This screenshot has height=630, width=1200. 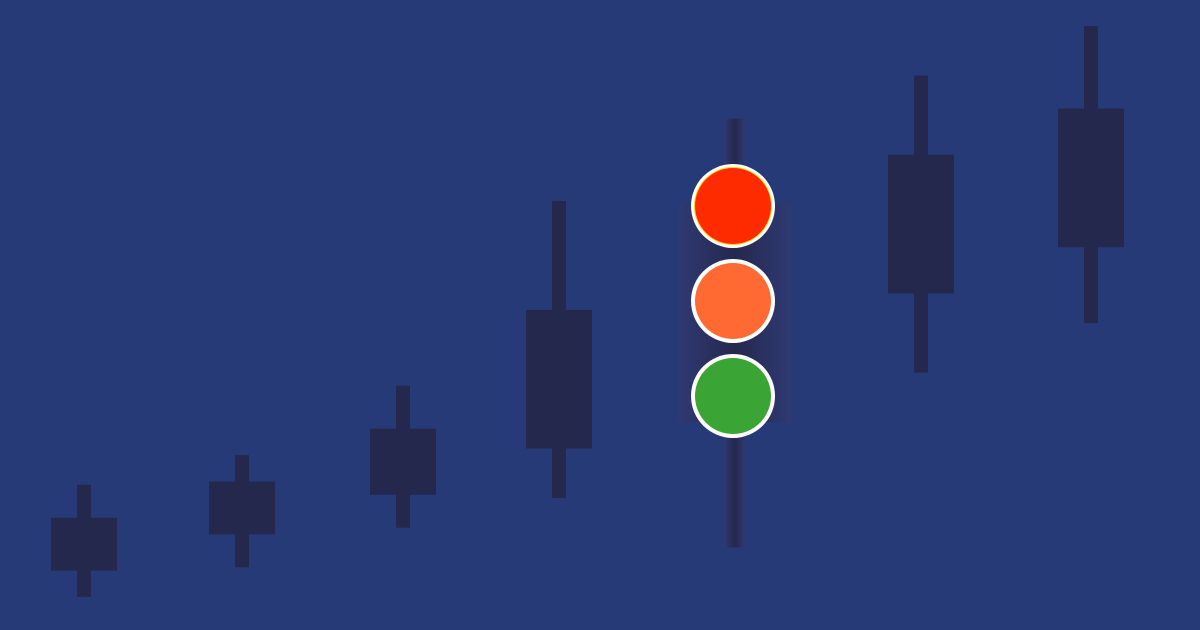 I want to click on orange-light, so click(x=733, y=301).